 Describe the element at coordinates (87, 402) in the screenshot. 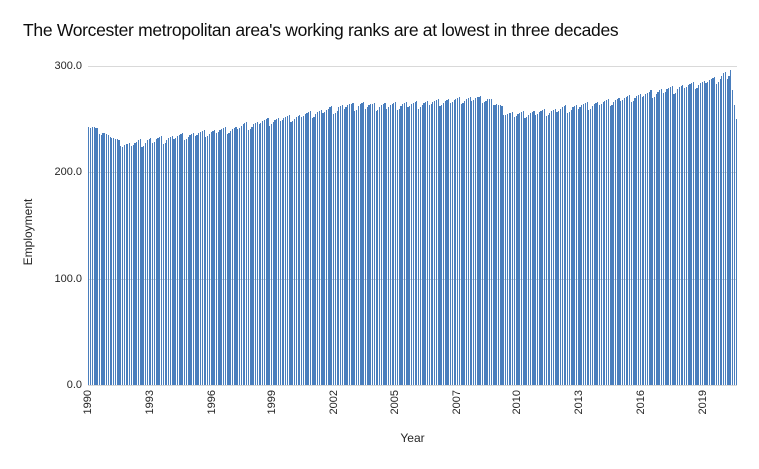

I see `x-tick-label: 1990` at that location.